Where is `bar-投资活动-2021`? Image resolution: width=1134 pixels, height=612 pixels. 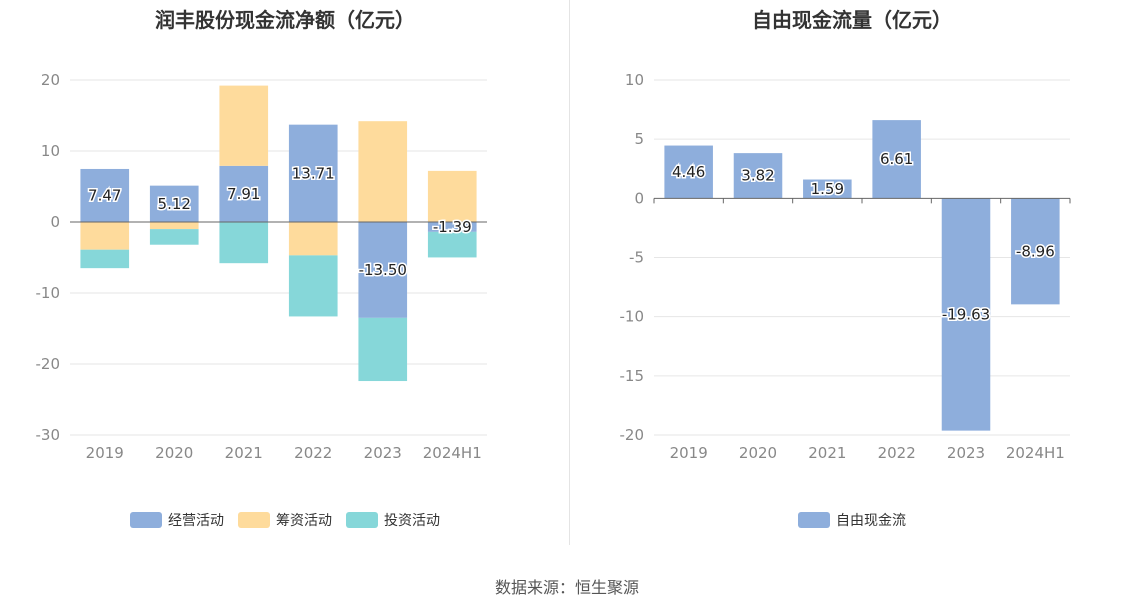
bar-投资活动-2021 is located at coordinates (244, 243).